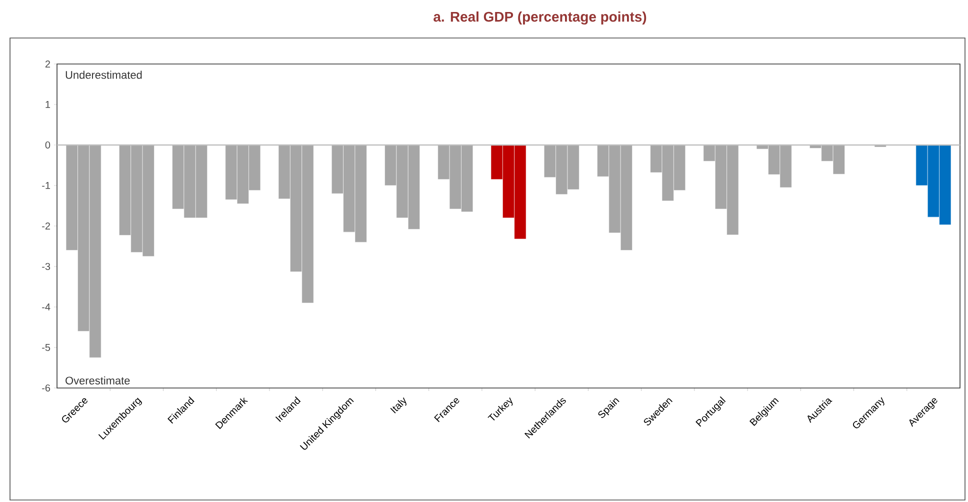 Image resolution: width=968 pixels, height=502 pixels. What do you see at coordinates (48, 104) in the screenshot?
I see `y-tick-label: 1` at bounding box center [48, 104].